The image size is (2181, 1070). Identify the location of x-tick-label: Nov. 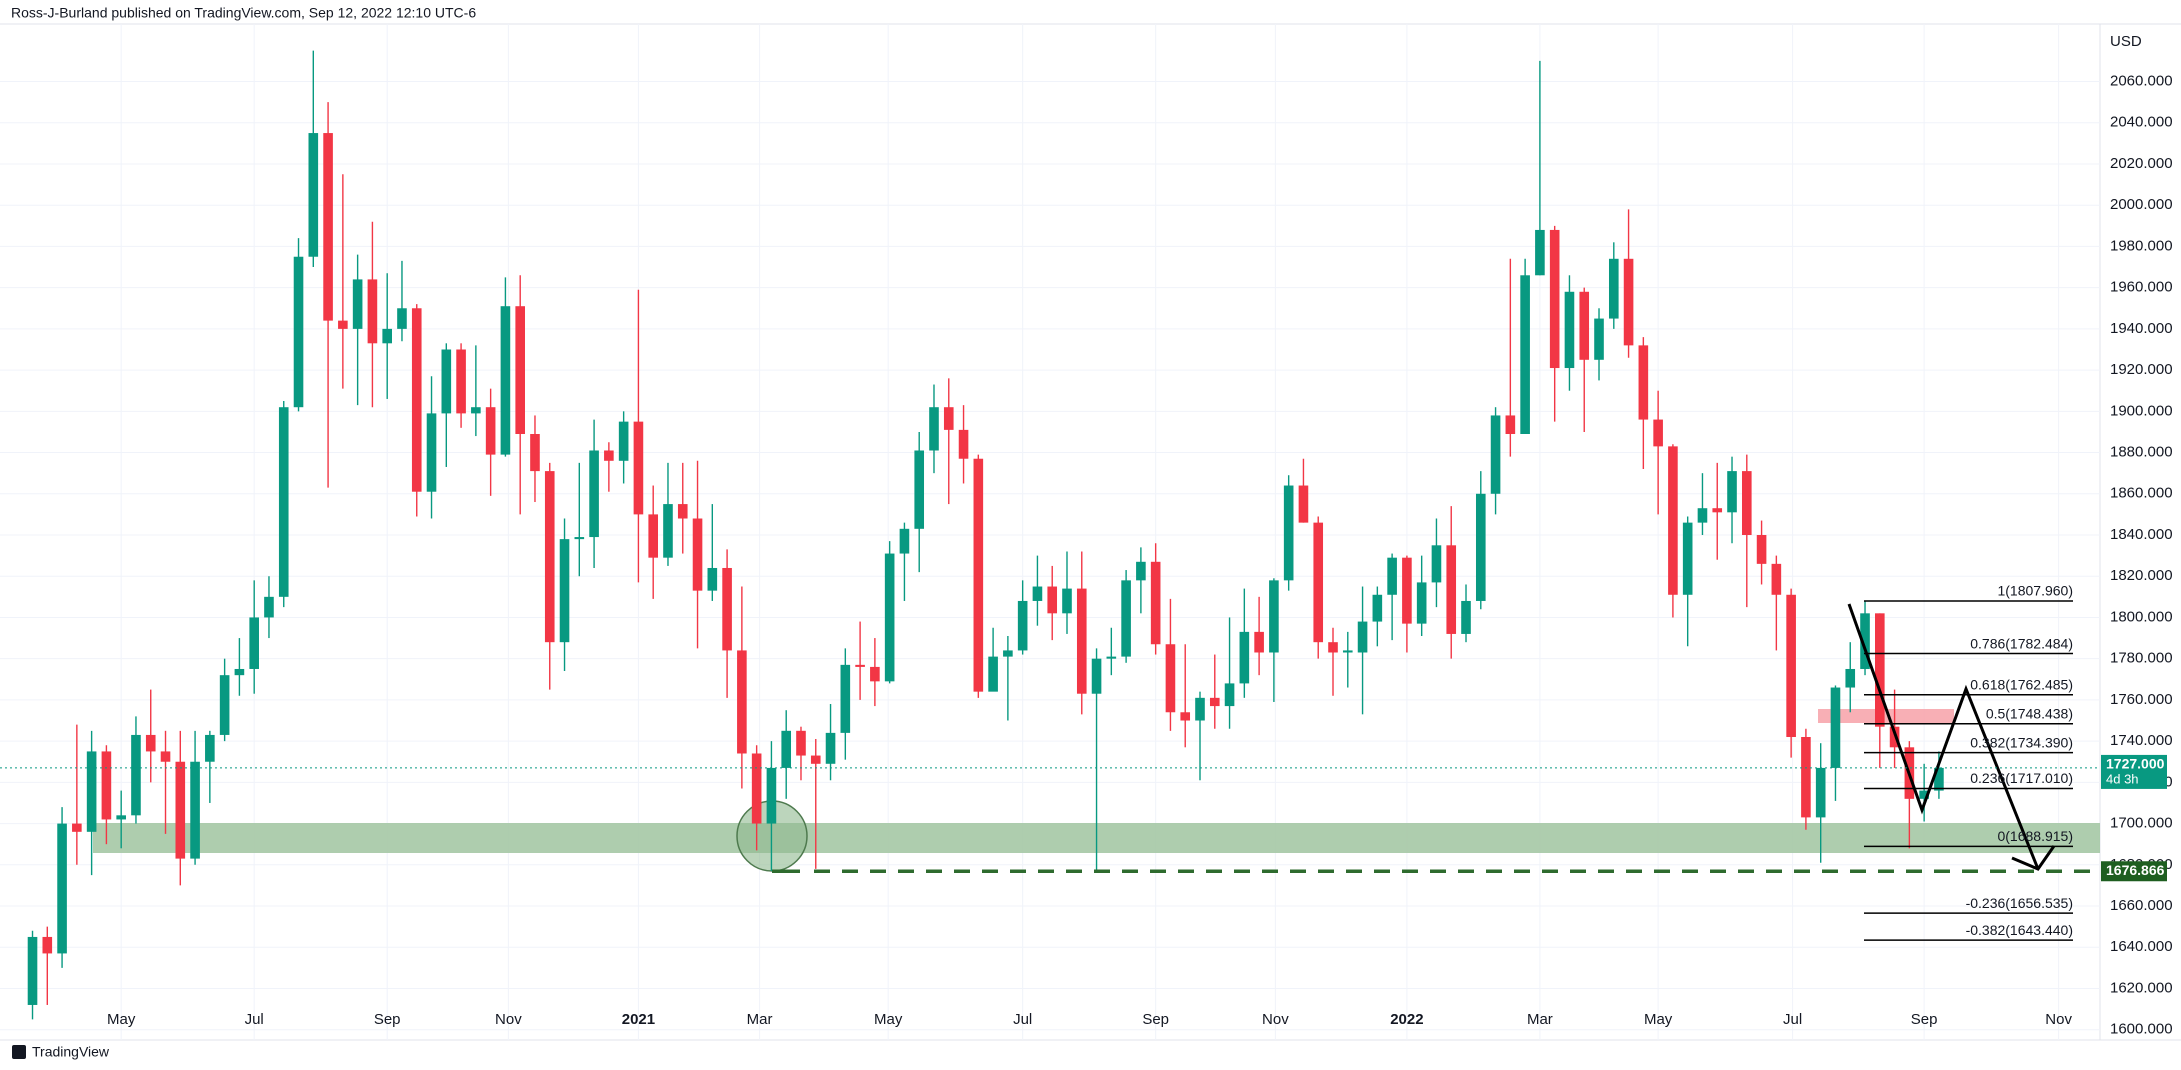
(2058, 1019).